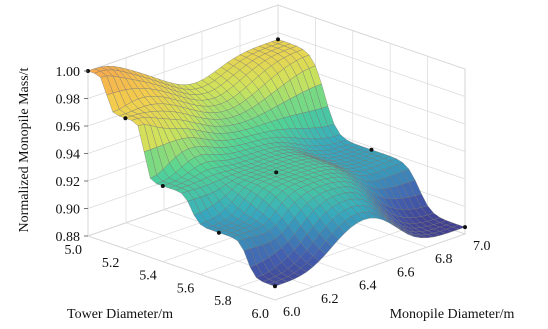 Image resolution: width=548 pixels, height=329 pixels. I want to click on z-axis-ticks: 0.88 0.90 0.92 0.94 0.96 0.98 1.00, so click(72, 155).